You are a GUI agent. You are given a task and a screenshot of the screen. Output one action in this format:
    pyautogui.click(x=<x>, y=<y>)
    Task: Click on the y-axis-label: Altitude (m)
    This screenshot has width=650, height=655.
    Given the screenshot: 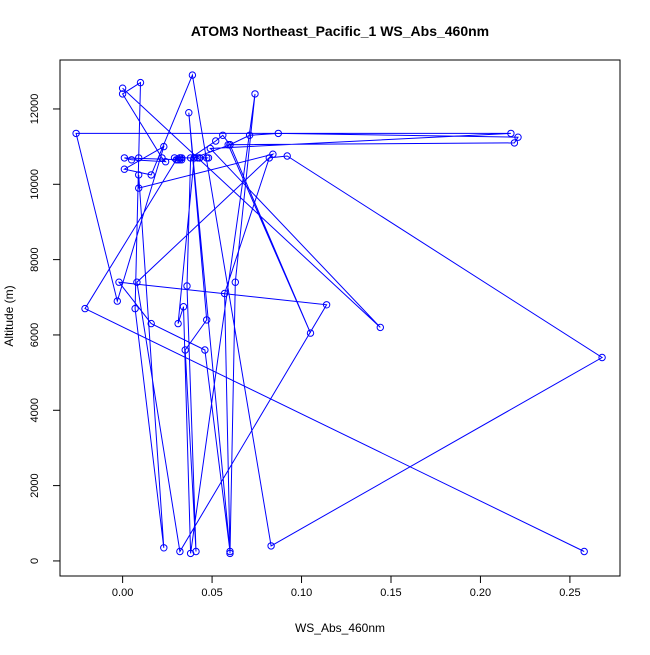 What is the action you would take?
    pyautogui.click(x=9, y=315)
    